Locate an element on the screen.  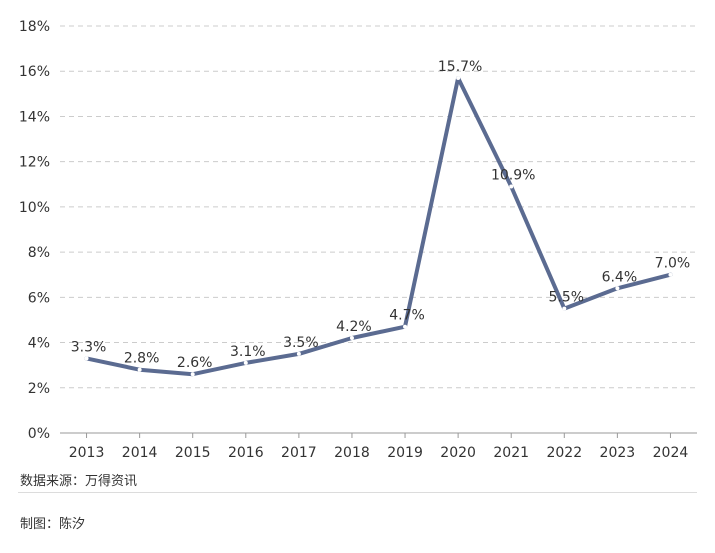
y-tick-label: 6% is located at coordinates (39, 298).